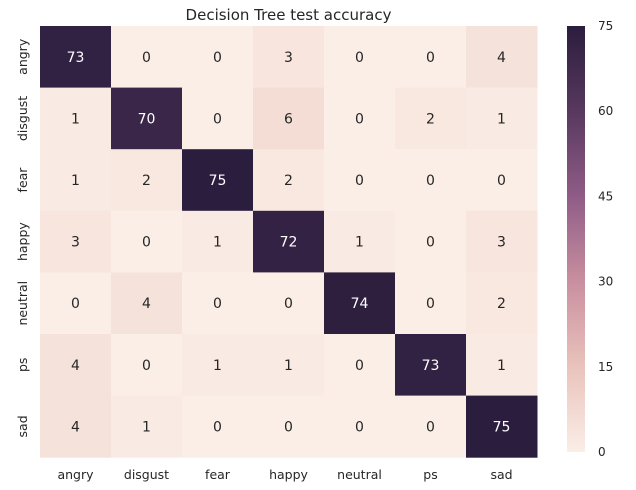 The width and height of the screenshot is (636, 490). I want to click on y-tick-label-angry: angry, so click(22, 56).